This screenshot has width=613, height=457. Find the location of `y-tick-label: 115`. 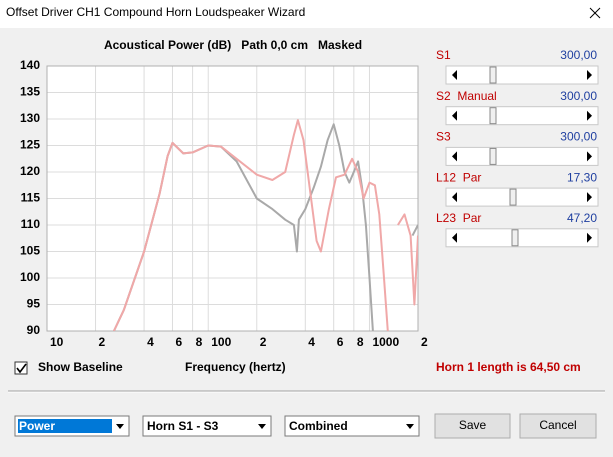

y-tick-label: 115 is located at coordinates (31, 198).